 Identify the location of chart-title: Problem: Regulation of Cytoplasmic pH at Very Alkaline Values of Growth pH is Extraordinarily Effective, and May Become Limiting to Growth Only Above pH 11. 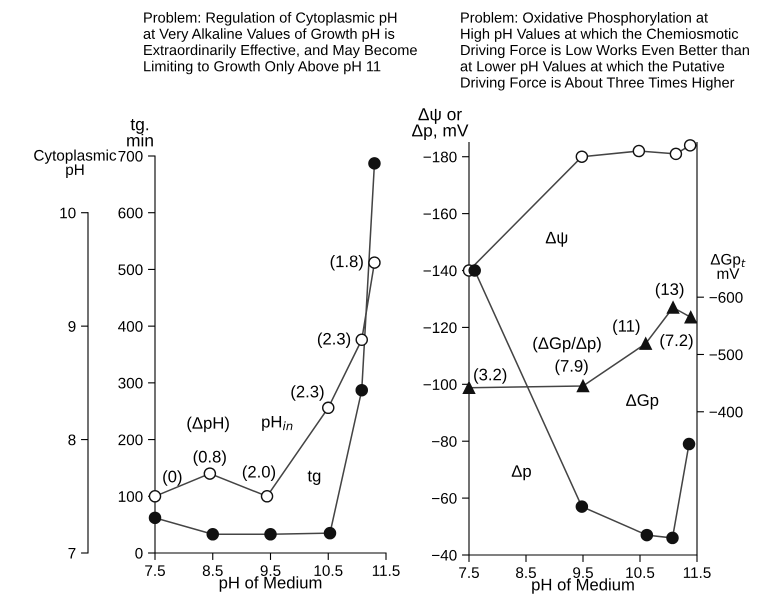
(280, 43).